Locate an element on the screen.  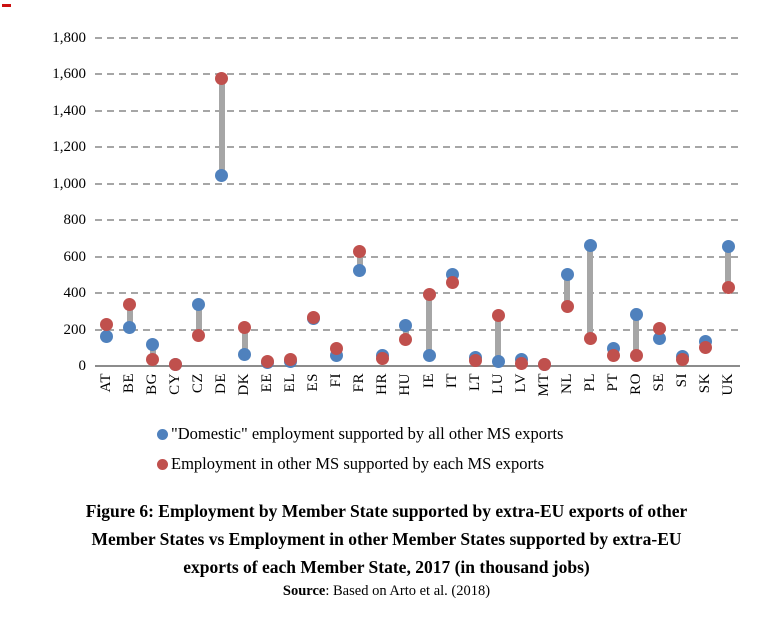
x-category-label: LV is located at coordinates (521, 395).